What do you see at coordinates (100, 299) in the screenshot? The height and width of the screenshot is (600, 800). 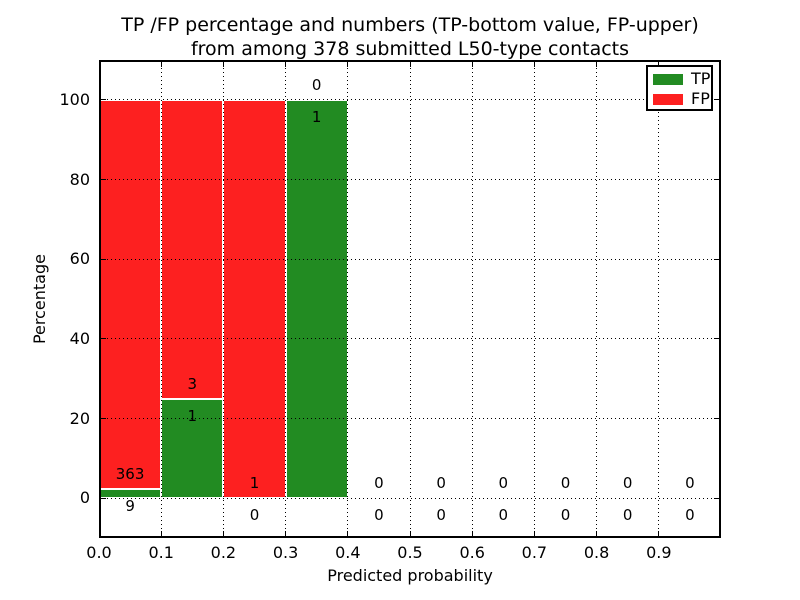 I see `axis-spine-left` at bounding box center [100, 299].